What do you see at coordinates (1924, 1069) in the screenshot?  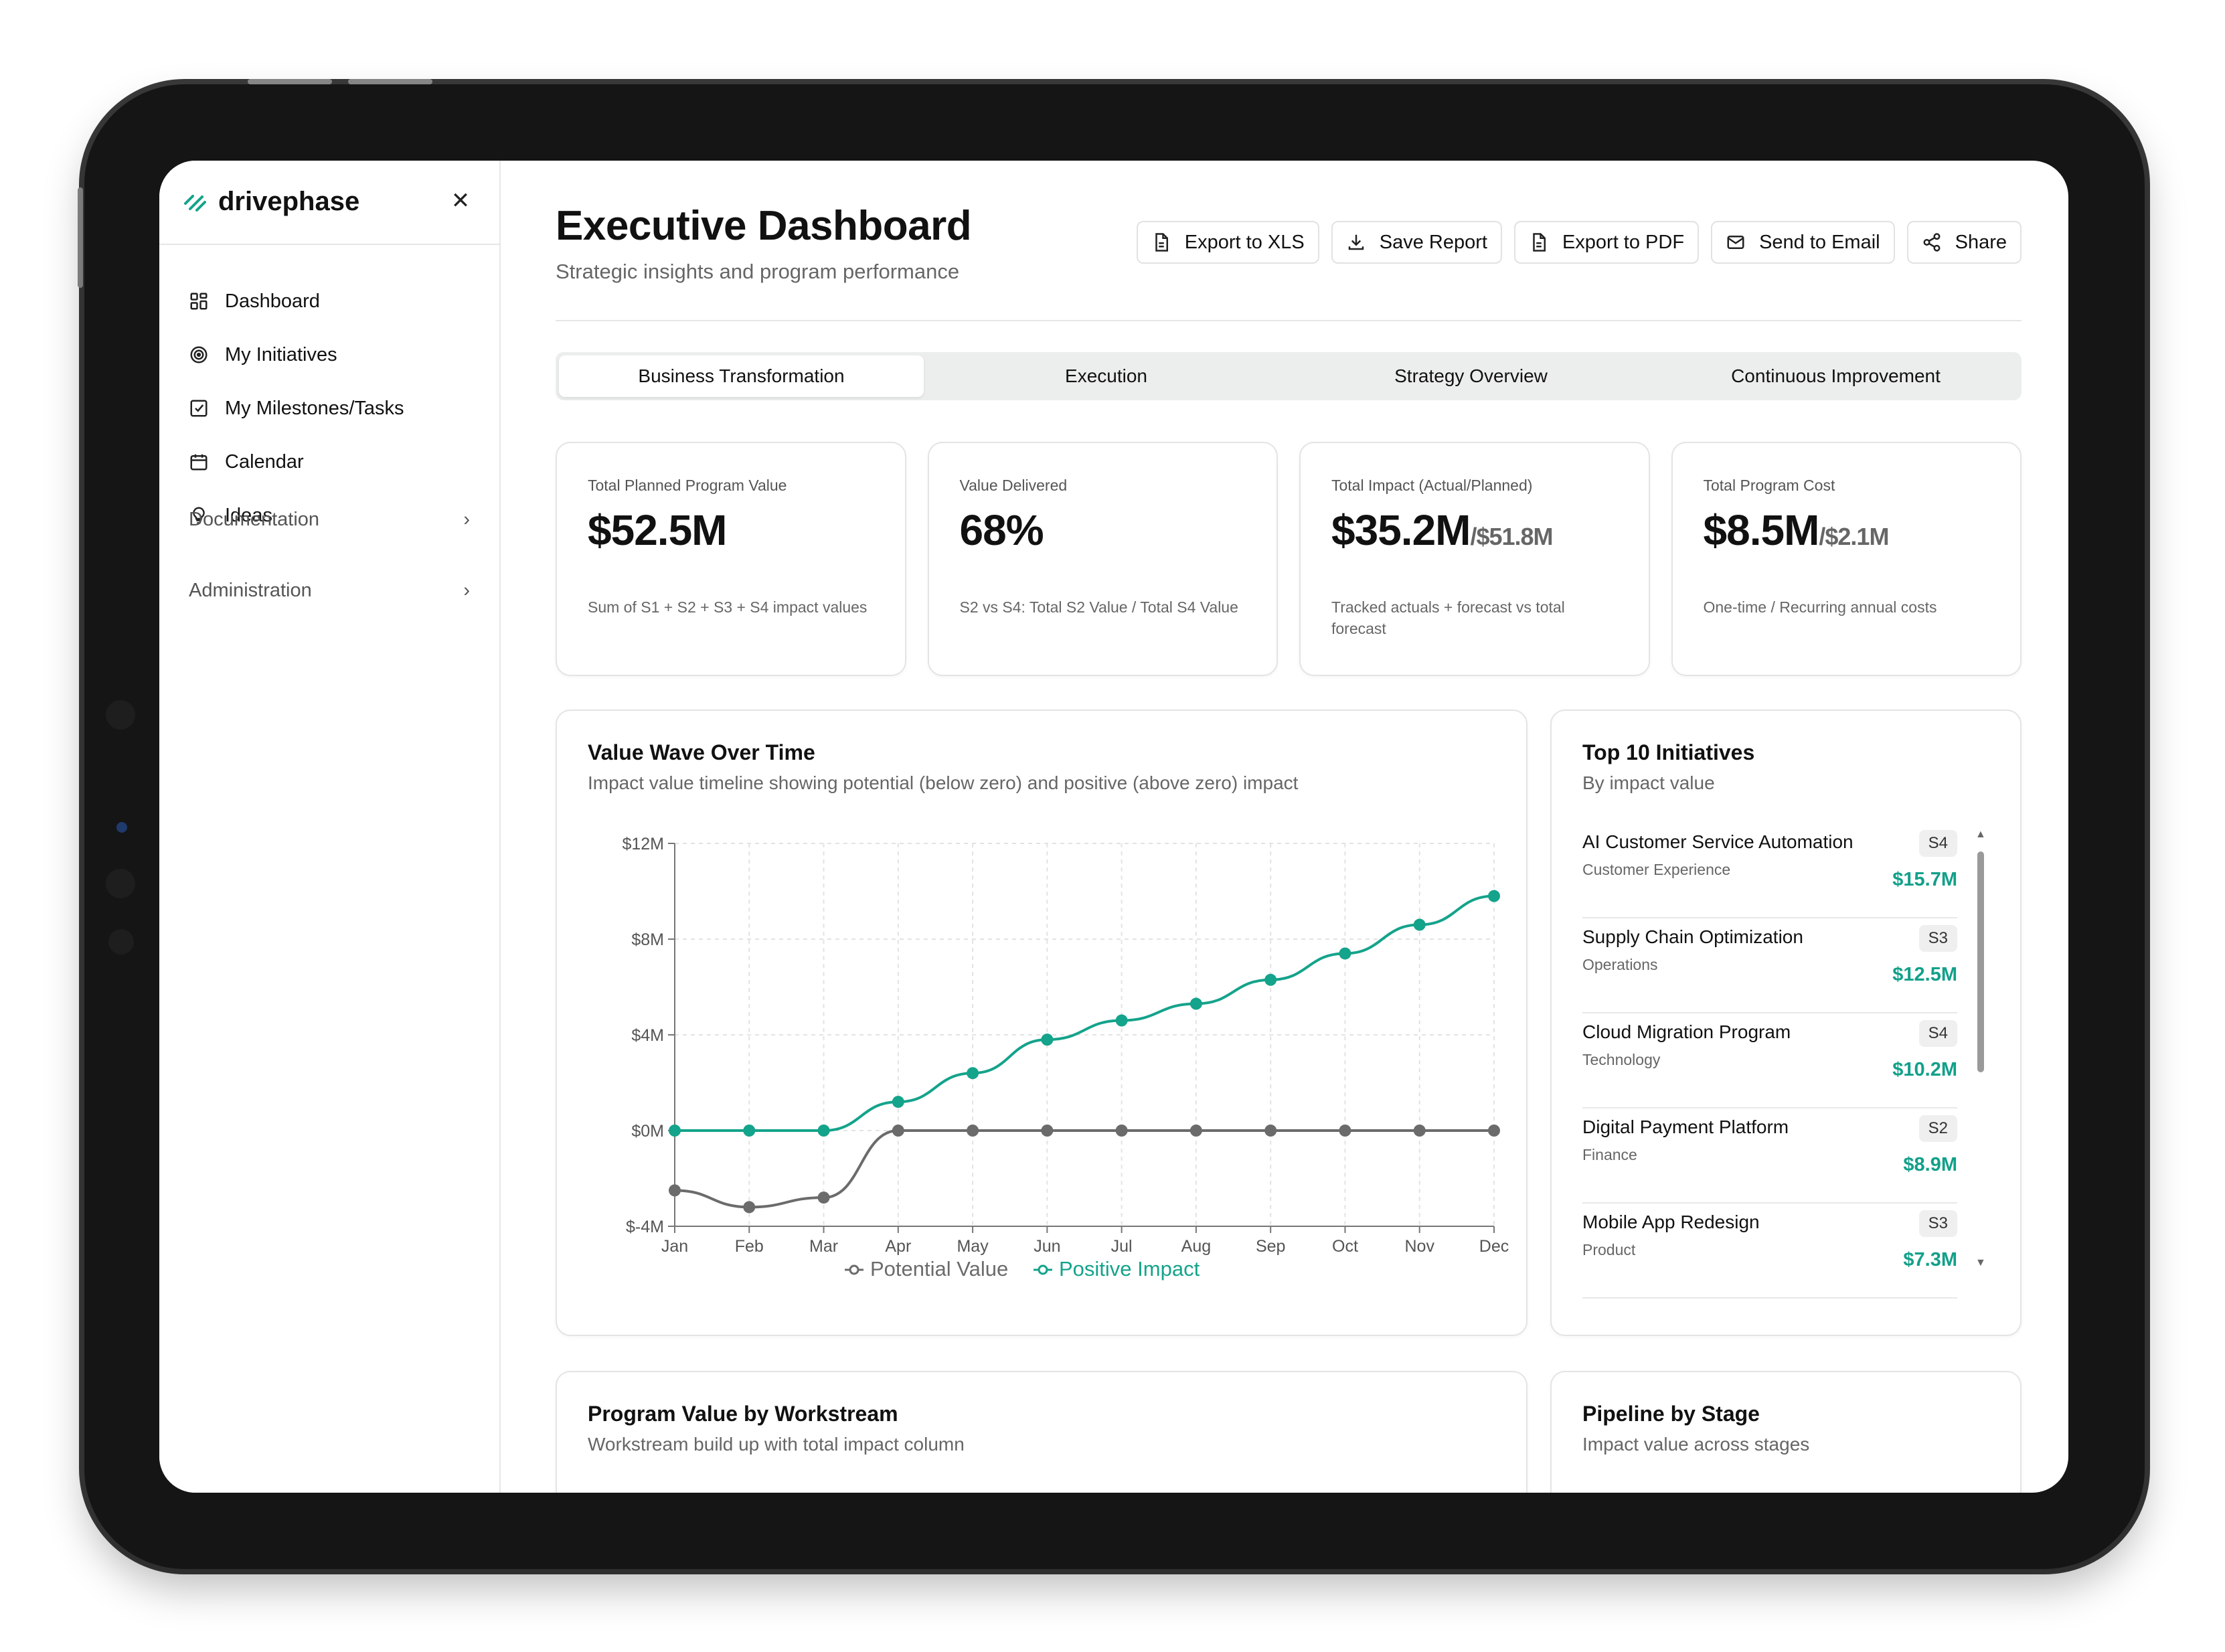 I see `initiative-value: $10.2M` at bounding box center [1924, 1069].